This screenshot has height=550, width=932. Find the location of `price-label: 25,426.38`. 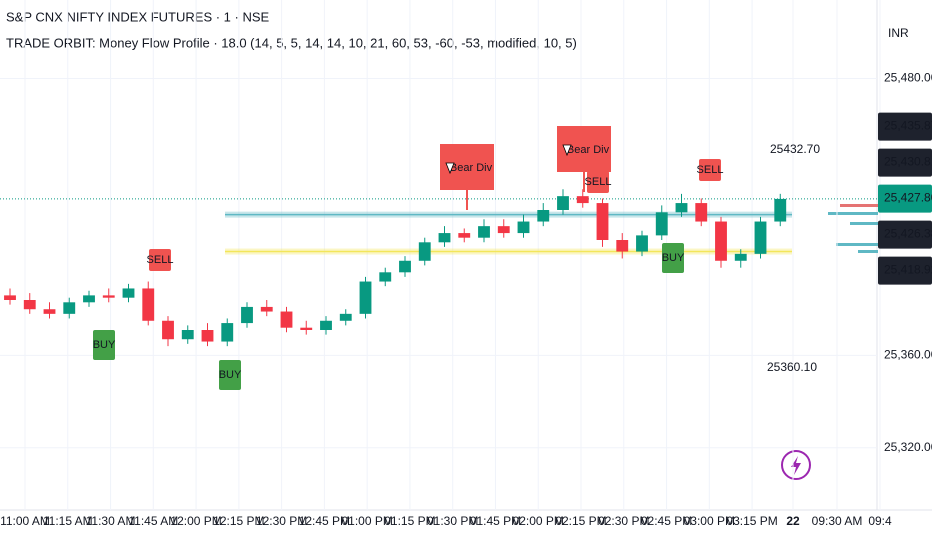

price-label: 25,426.38 is located at coordinates (908, 234).